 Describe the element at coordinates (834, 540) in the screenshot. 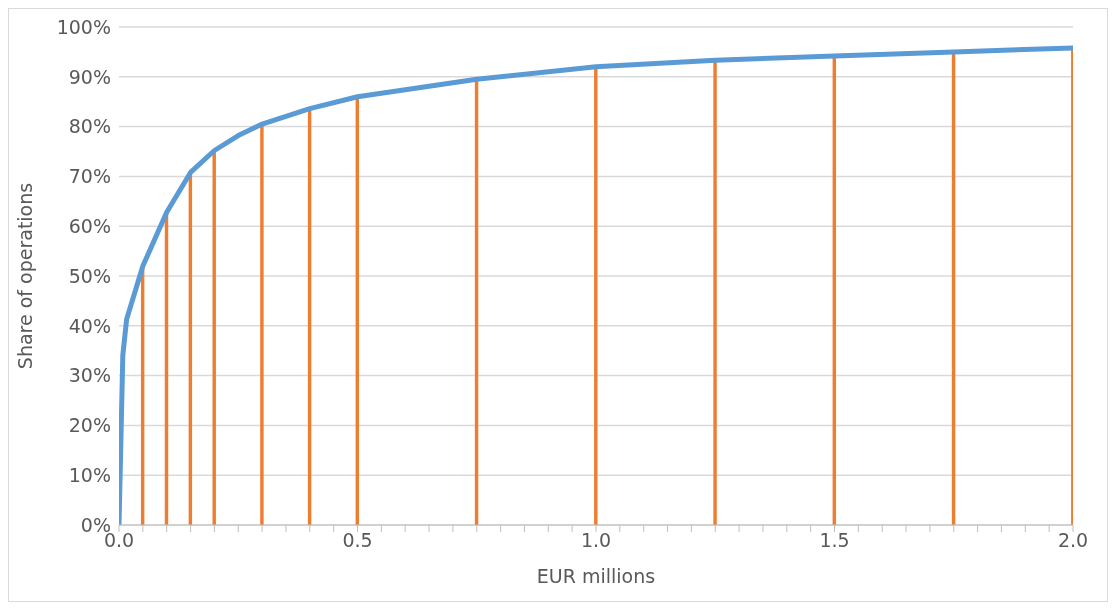

I see `x-tick-label: 1.5` at that location.